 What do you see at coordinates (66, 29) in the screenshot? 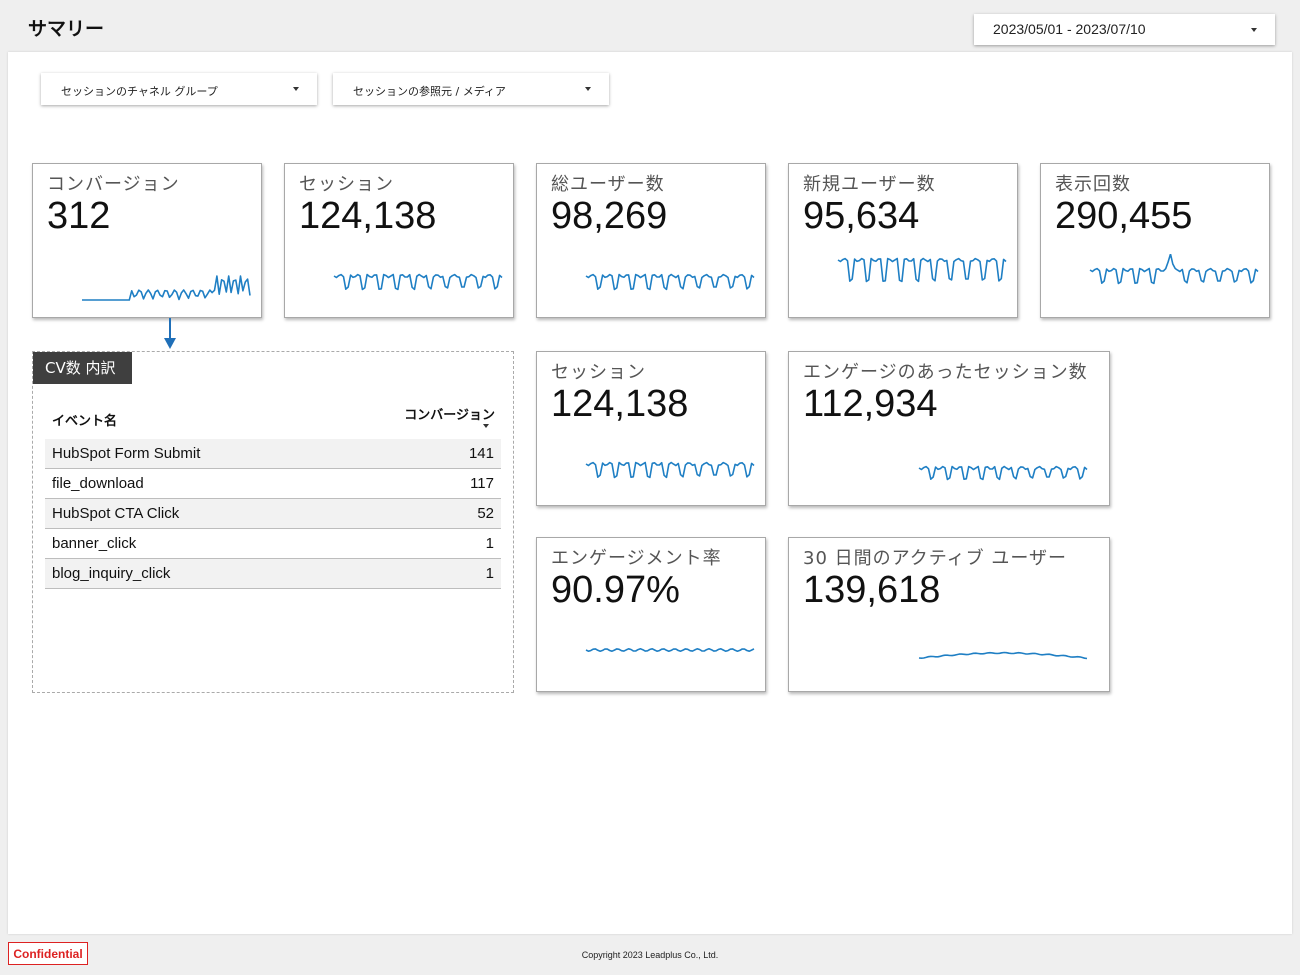
I see `page-title: サマリー` at bounding box center [66, 29].